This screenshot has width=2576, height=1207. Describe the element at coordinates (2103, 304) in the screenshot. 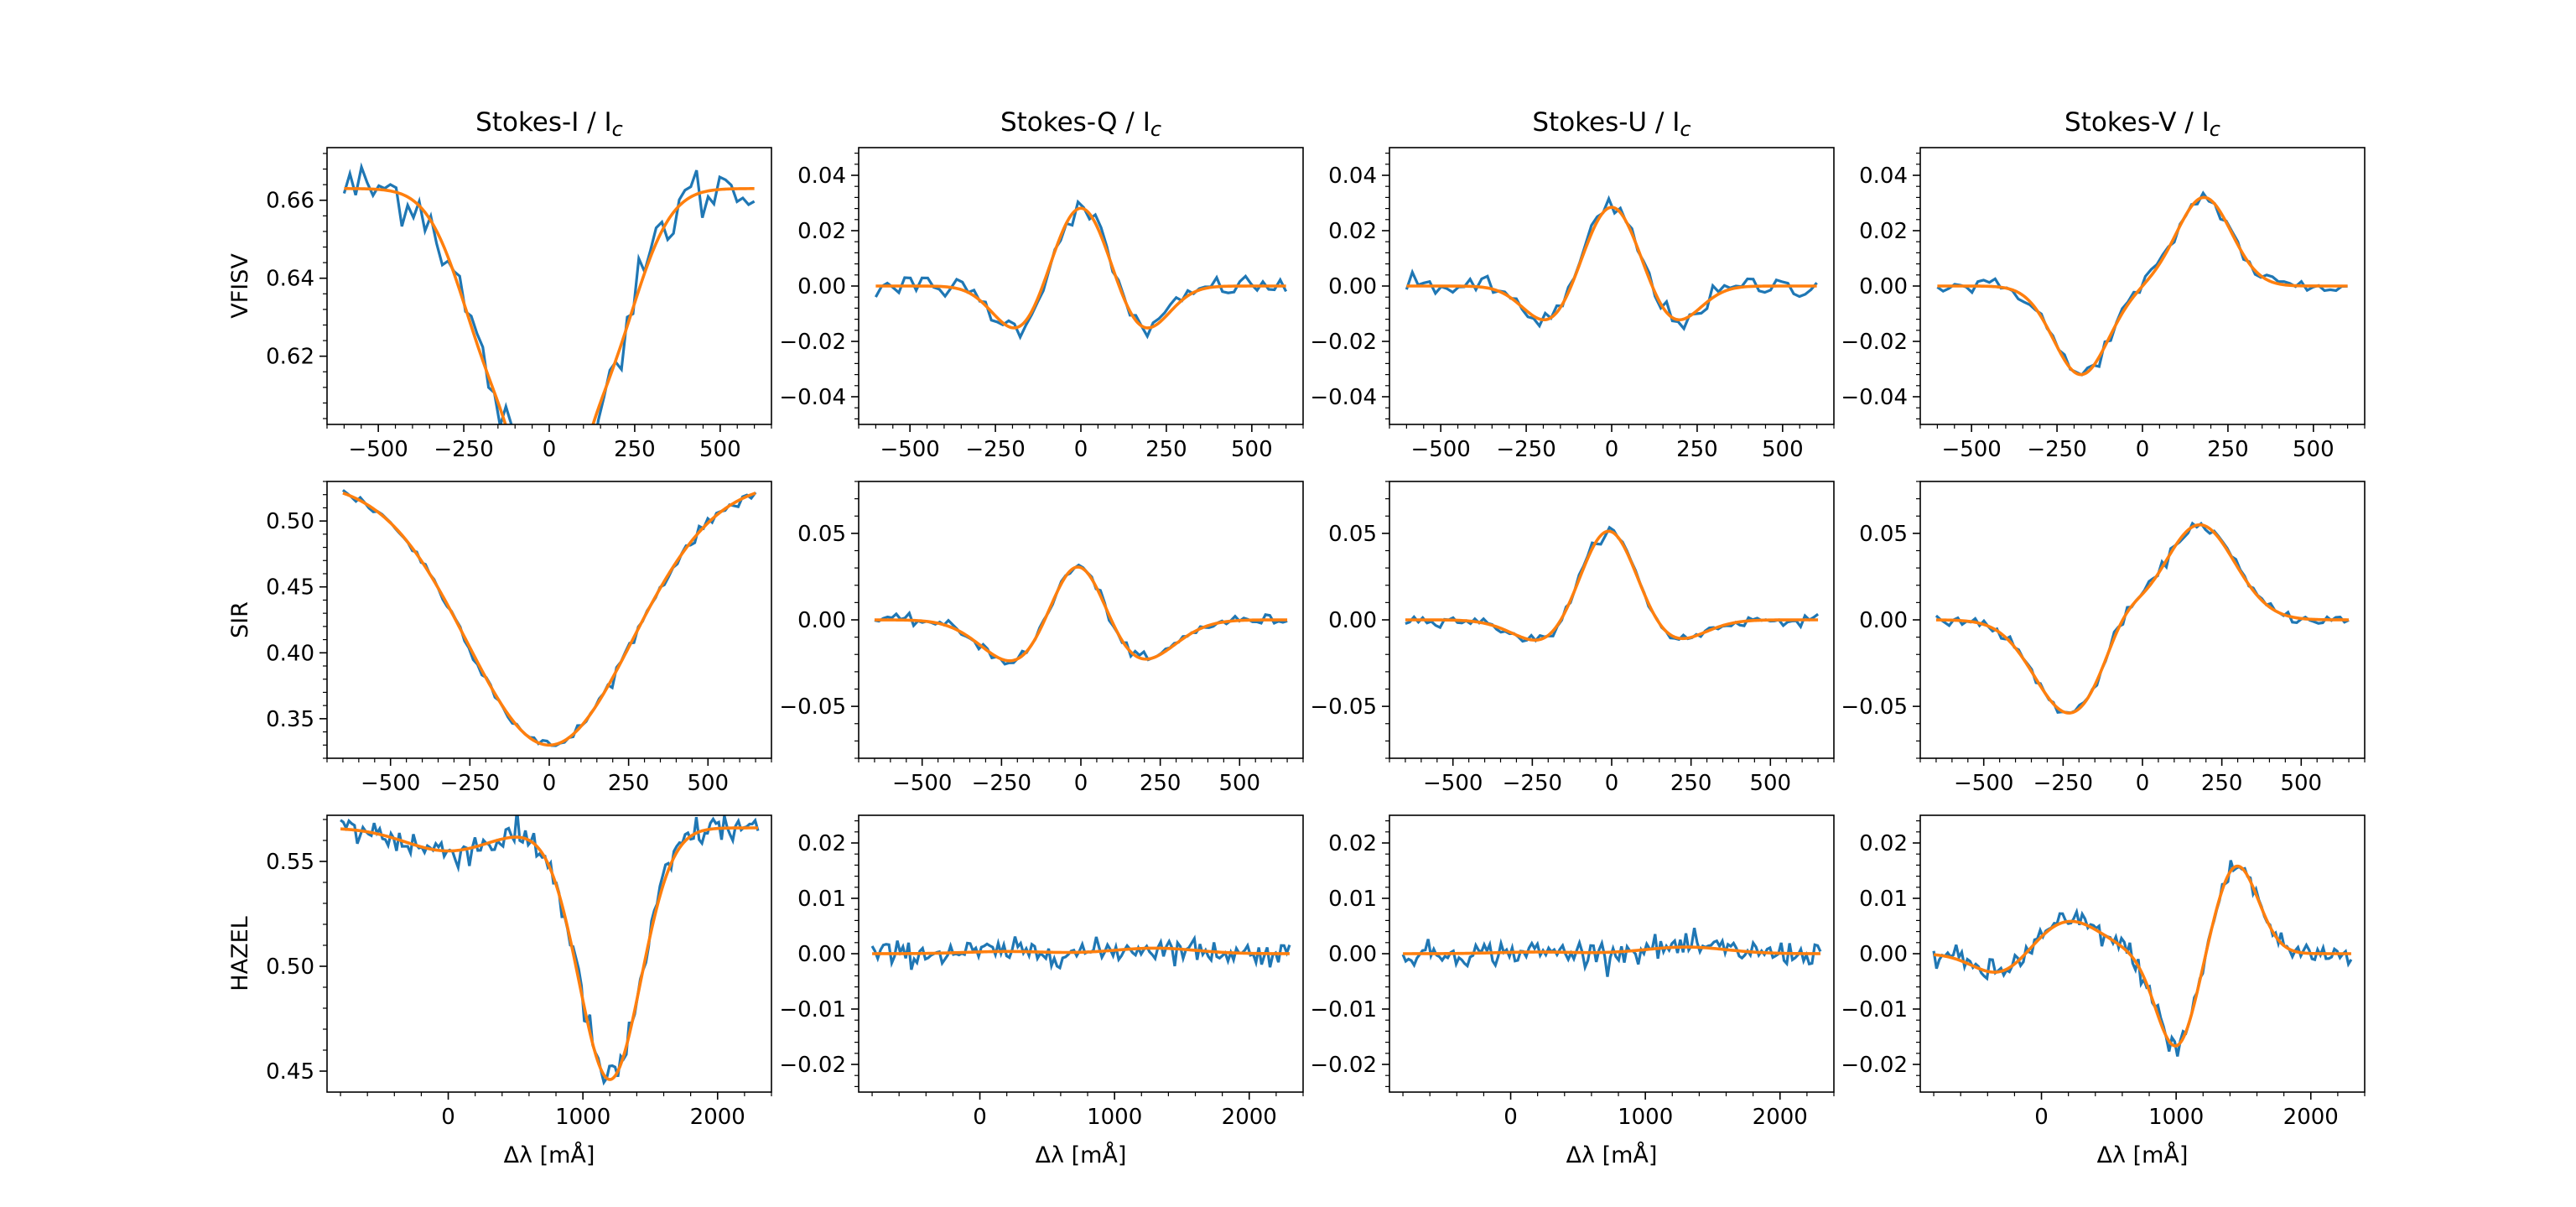

I see `panel-vfisv-3: −500 −250 0 250 500 −0.04 −0.02 0.00 0.02 0.04` at that location.